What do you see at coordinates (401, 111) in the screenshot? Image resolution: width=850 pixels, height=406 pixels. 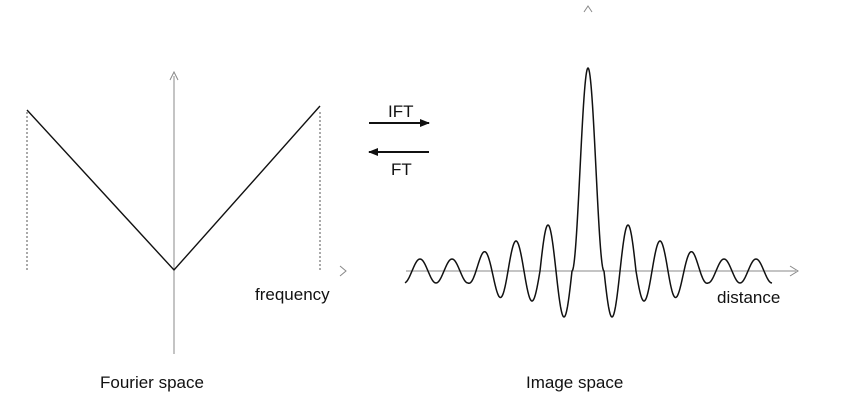 I see `ift-label: IFT` at bounding box center [401, 111].